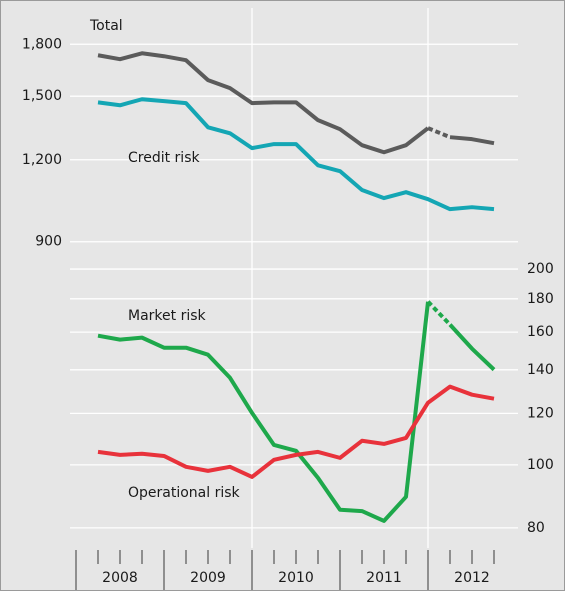  What do you see at coordinates (472, 578) in the screenshot?
I see `year-label: 2012` at bounding box center [472, 578].